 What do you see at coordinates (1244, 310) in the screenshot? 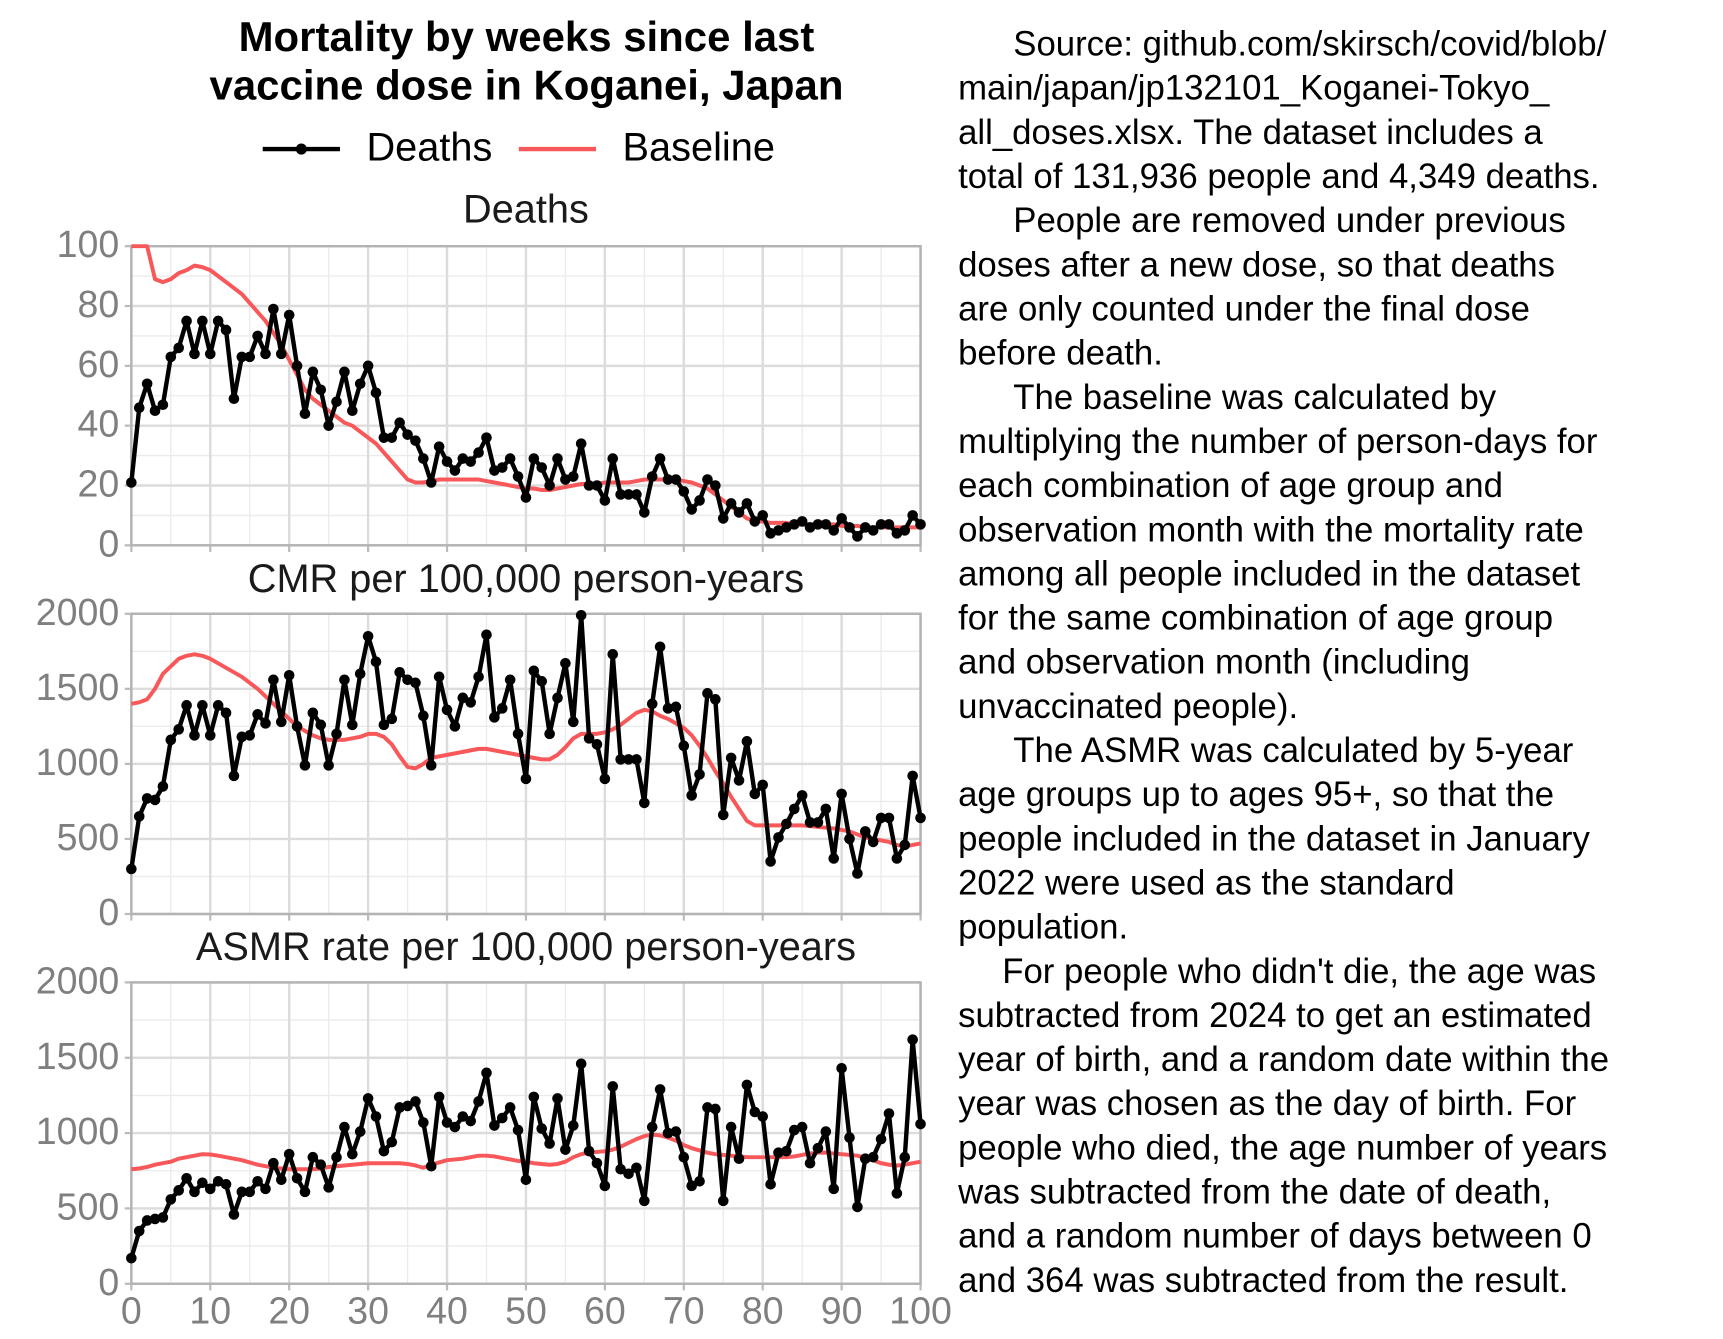
I see `note-line: are only counted under the final dose` at bounding box center [1244, 310].